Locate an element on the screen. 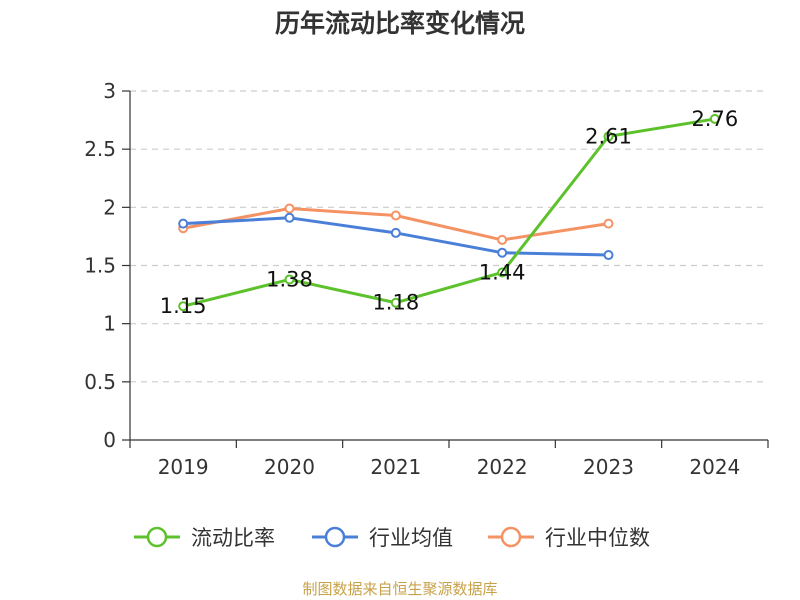  legend: 流动比率 行业均值 行业中位数 is located at coordinates (392, 538).